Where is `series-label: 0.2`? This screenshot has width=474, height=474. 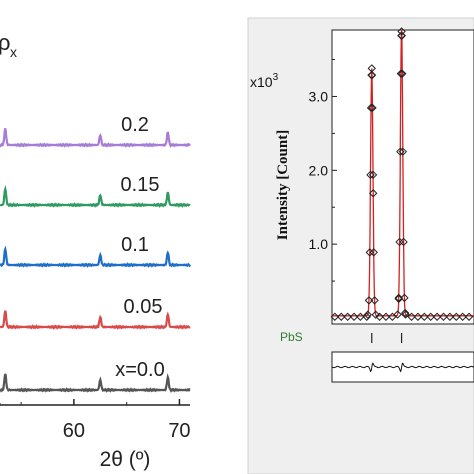
series-label: 0.2 is located at coordinates (135, 125).